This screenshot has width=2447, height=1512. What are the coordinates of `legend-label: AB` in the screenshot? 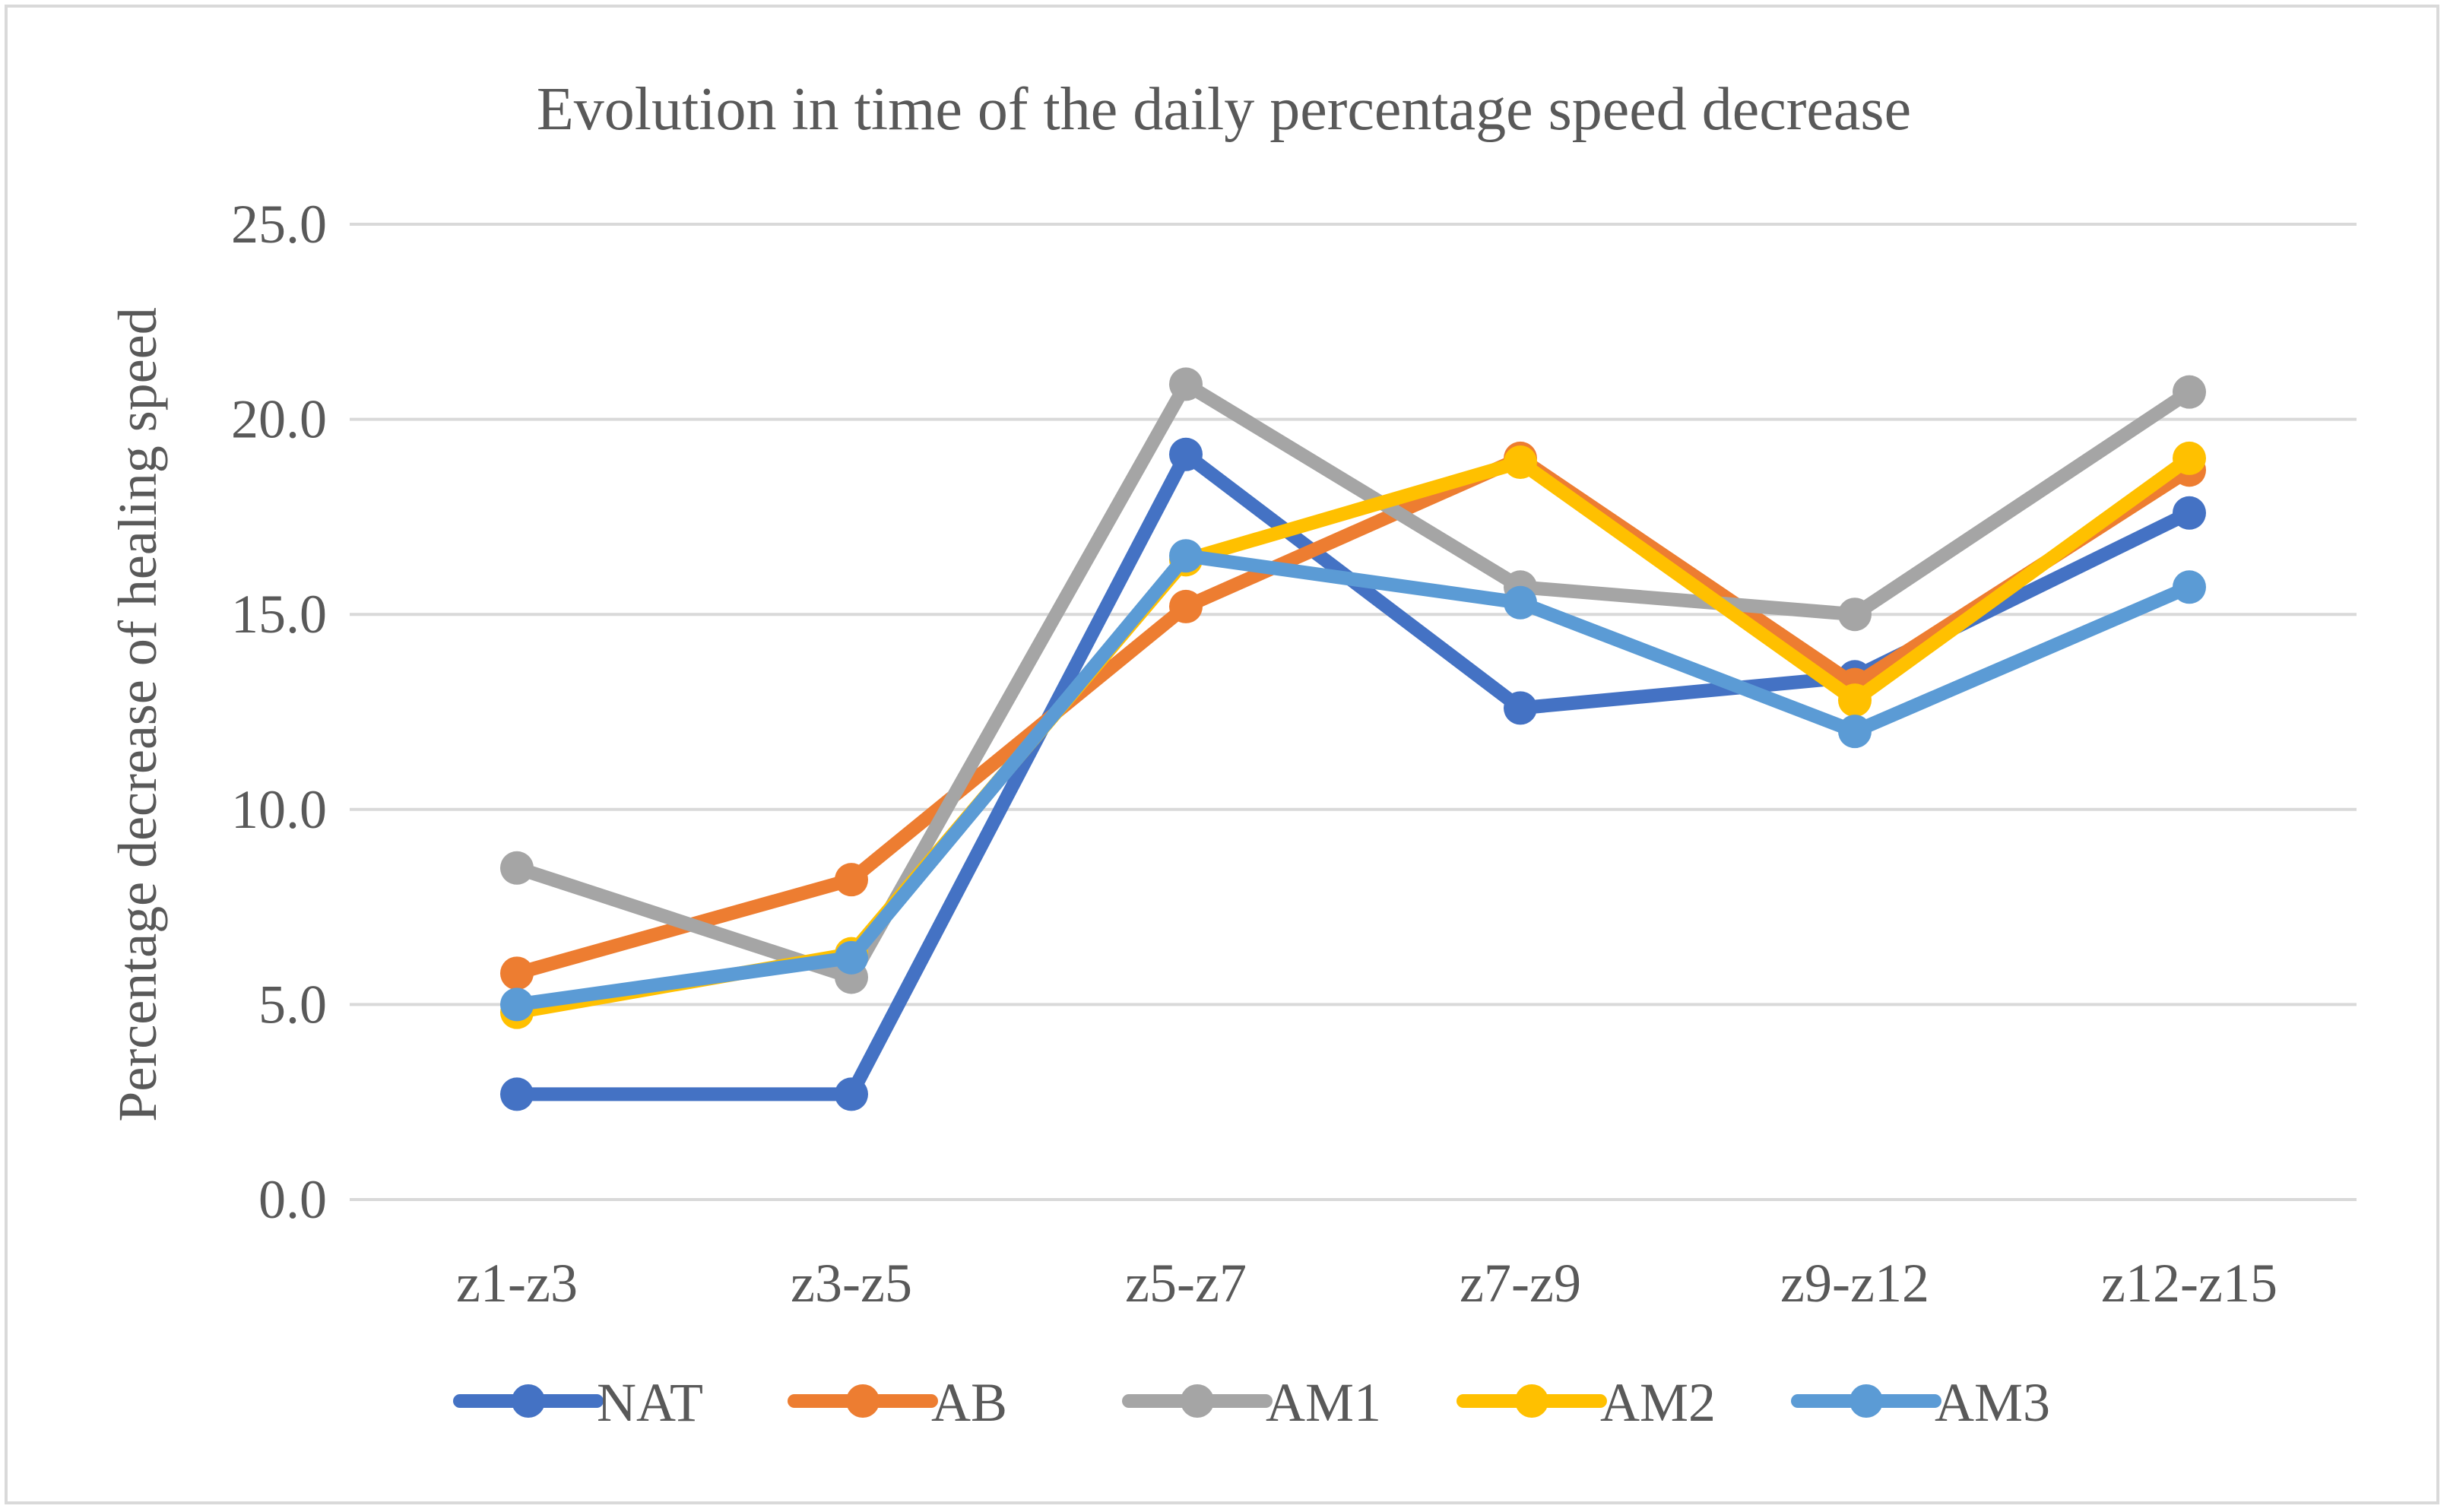 It's located at (969, 1402).